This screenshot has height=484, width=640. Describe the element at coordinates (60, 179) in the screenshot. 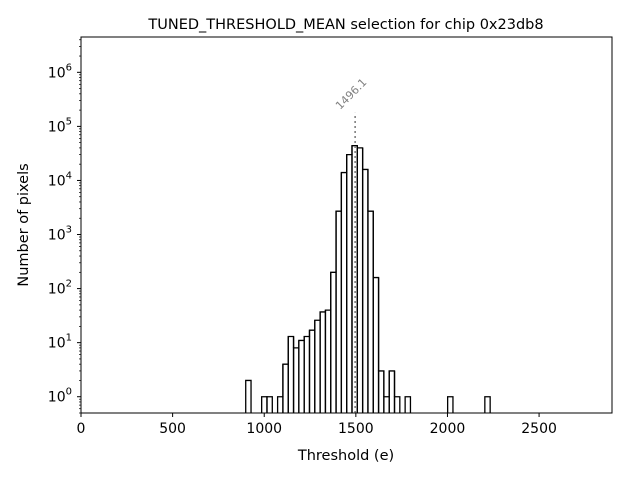

I see `y-tick-label: 10⁴` at that location.